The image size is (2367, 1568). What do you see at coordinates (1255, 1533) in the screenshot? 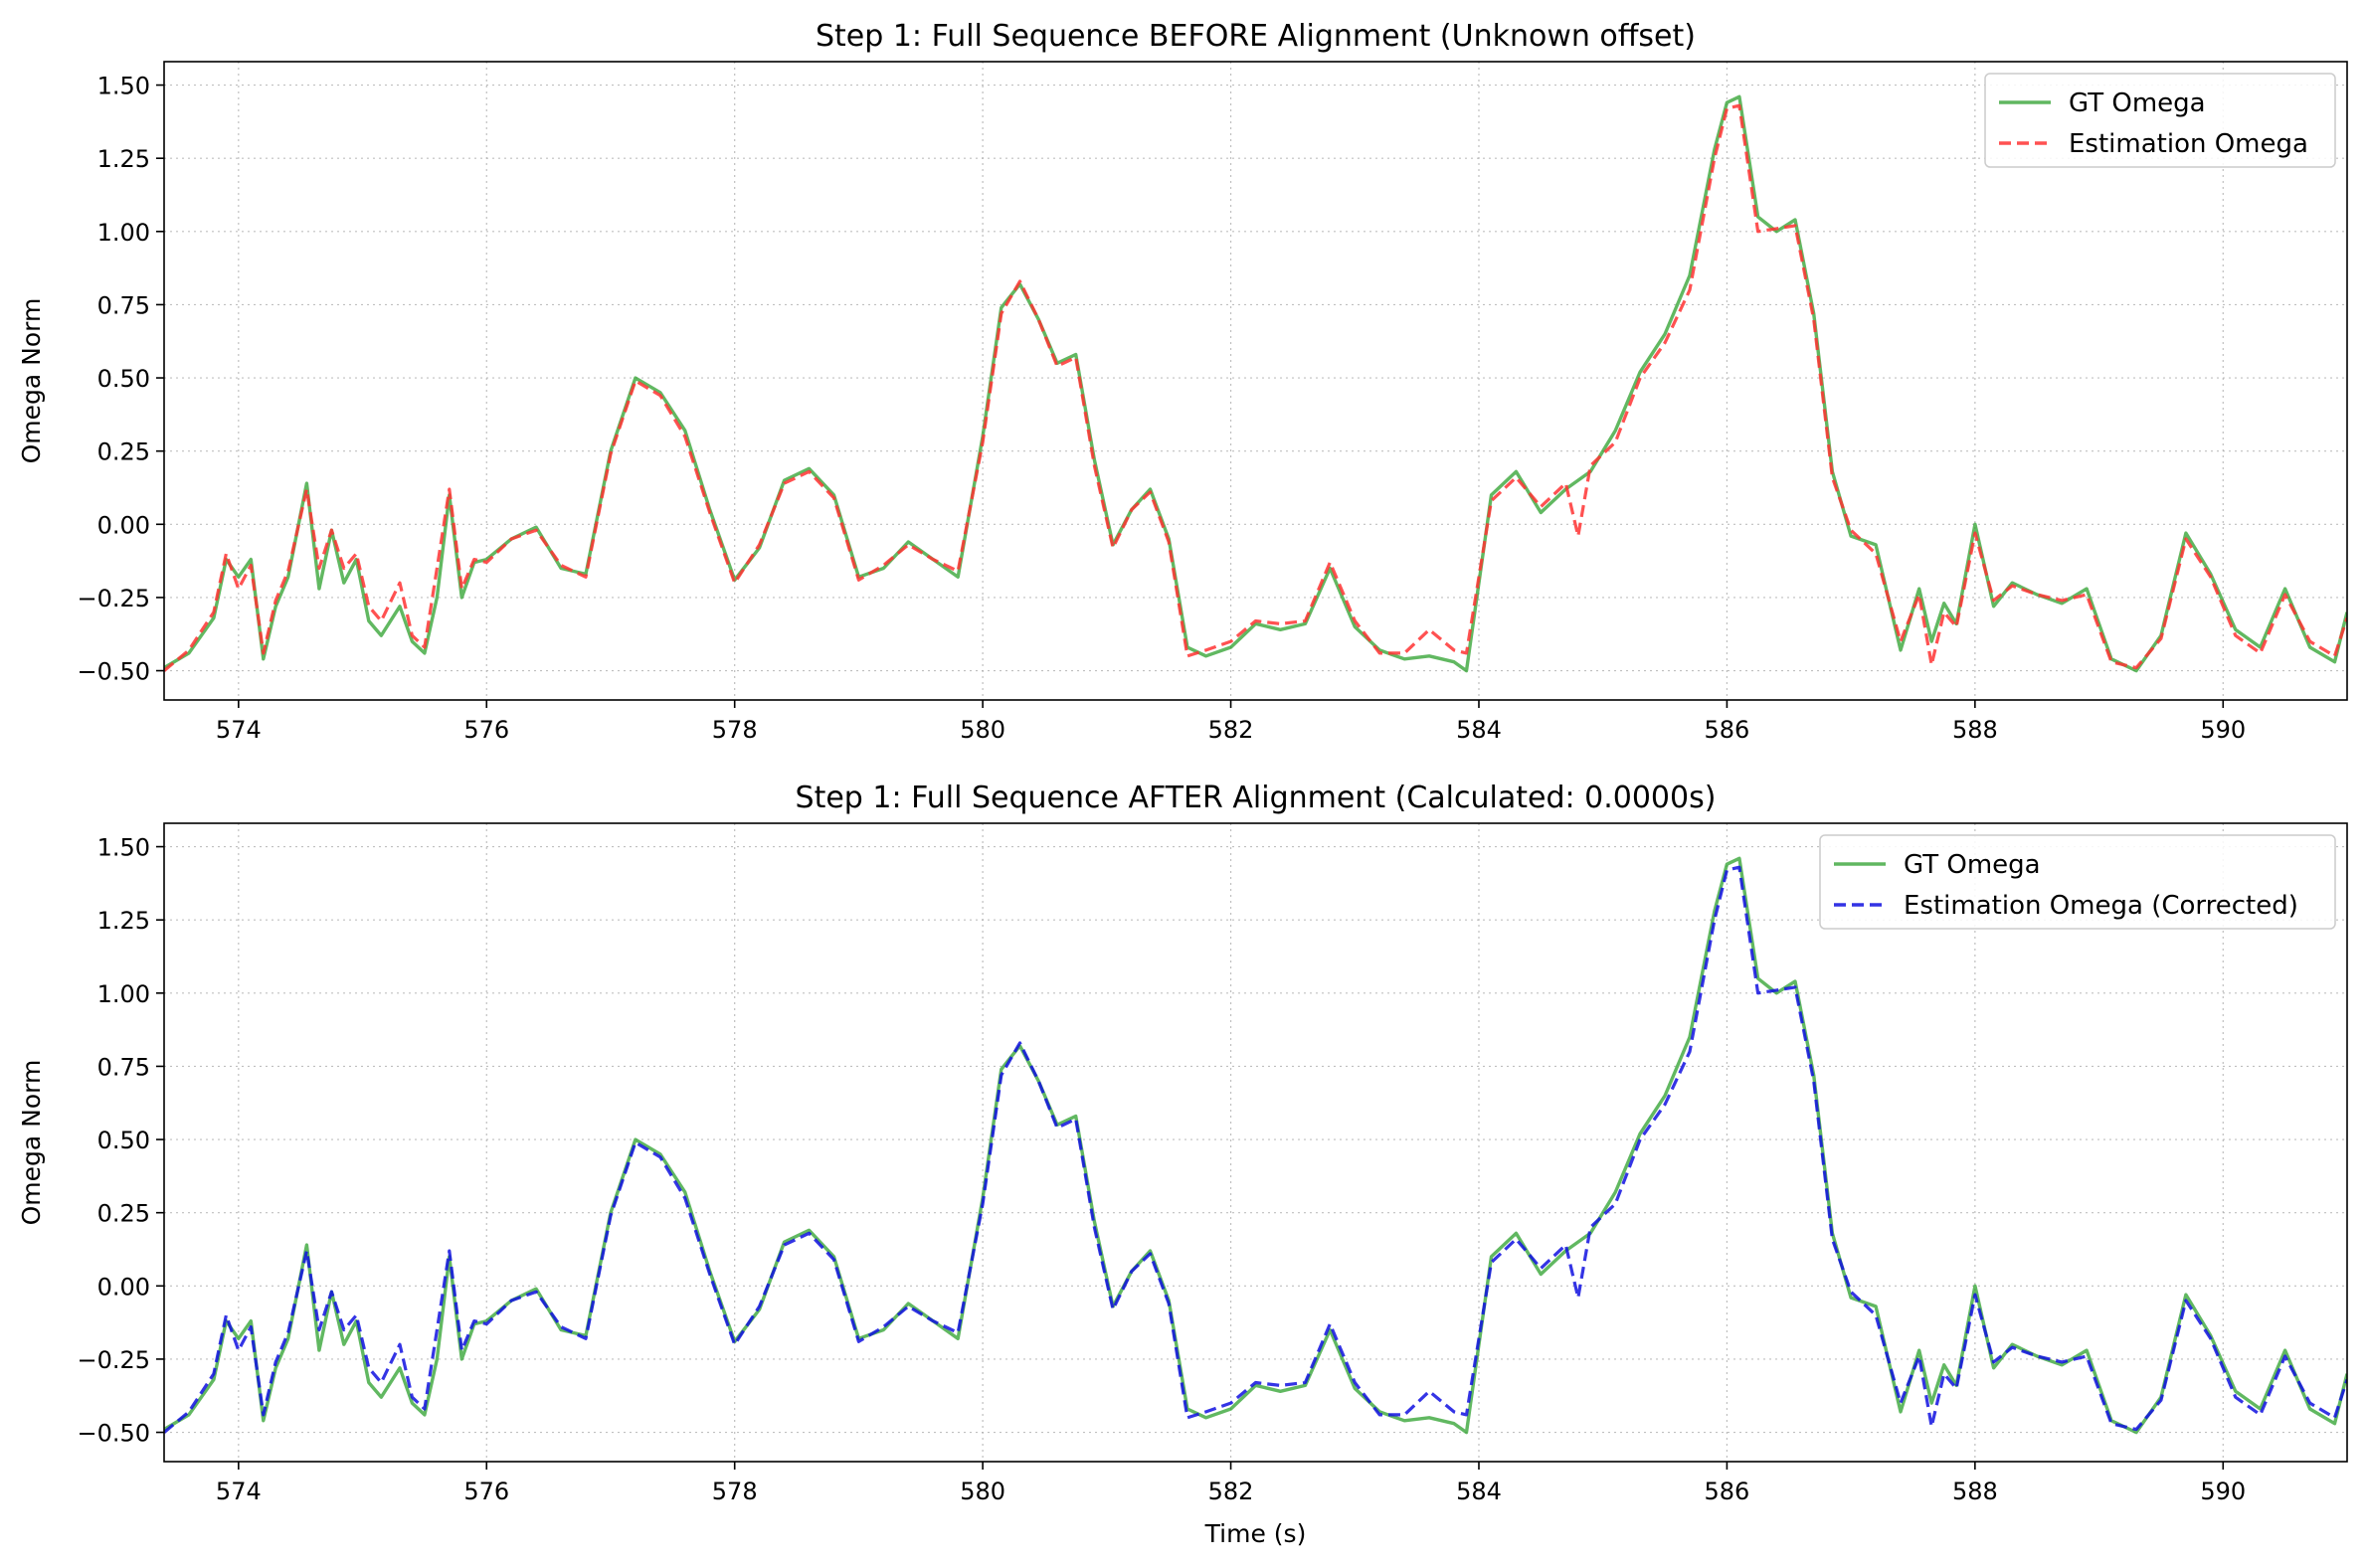
I see `x-axis-label: Time (s)` at bounding box center [1255, 1533].